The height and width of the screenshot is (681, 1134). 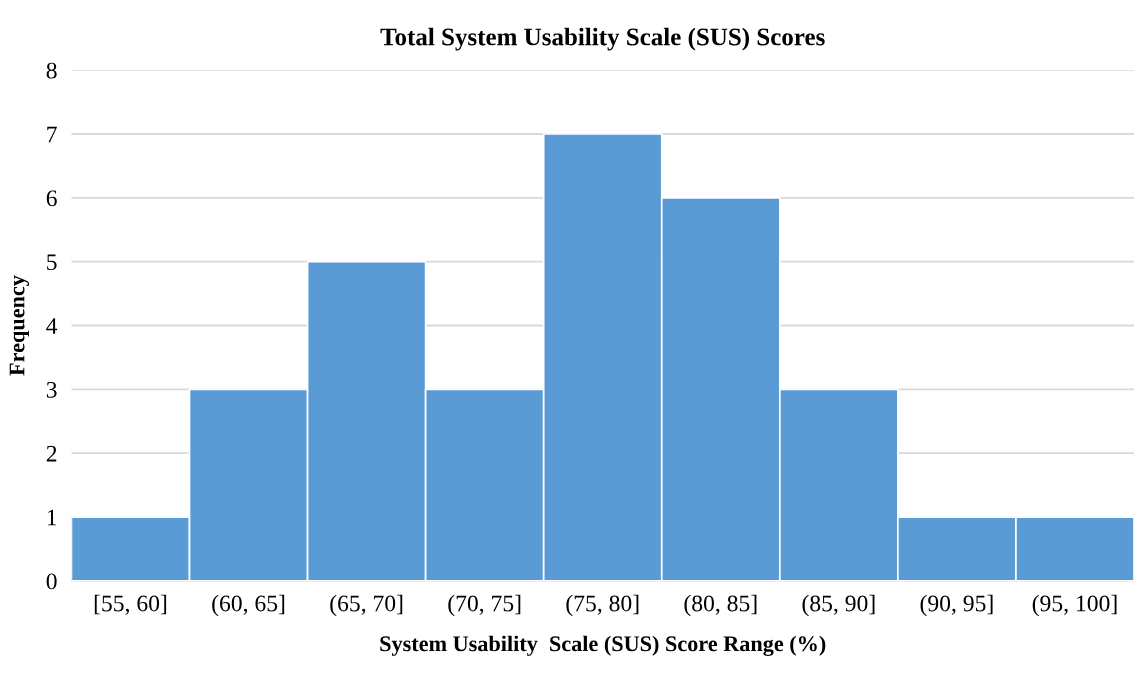 What do you see at coordinates (248, 605) in the screenshot?
I see `x-tick-label: (60, 65]` at bounding box center [248, 605].